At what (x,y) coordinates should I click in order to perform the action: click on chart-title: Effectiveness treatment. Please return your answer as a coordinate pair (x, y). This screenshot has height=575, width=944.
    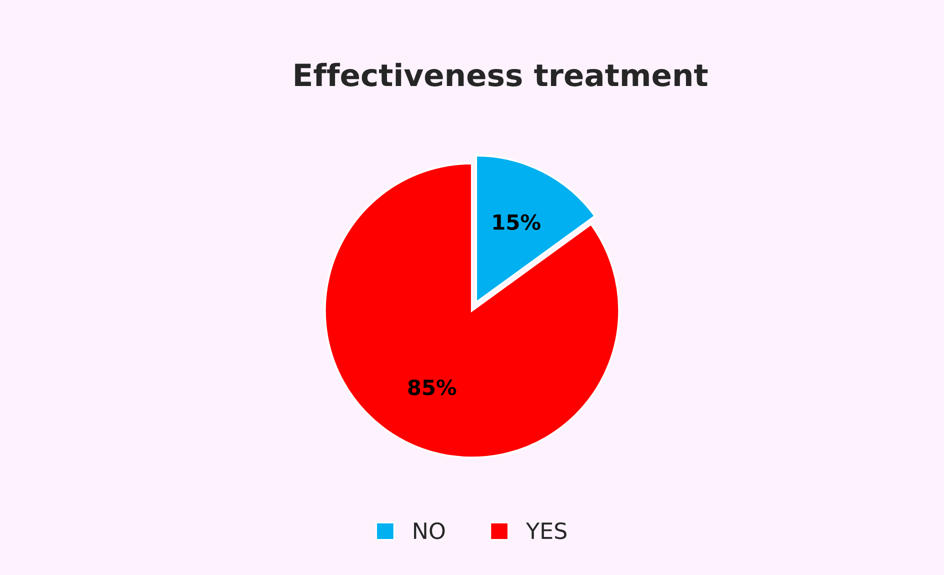
    Looking at the image, I should click on (501, 74).